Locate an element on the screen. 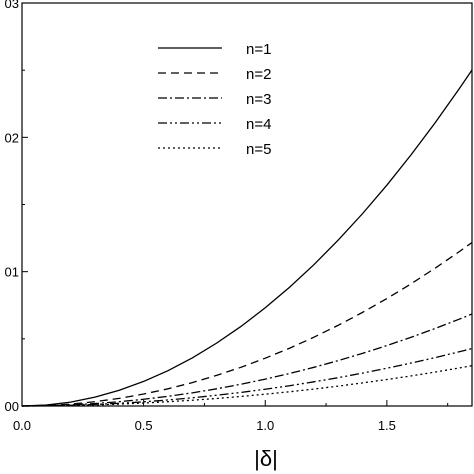 Image resolution: width=474 pixels, height=474 pixels. series-line-n=5 is located at coordinates (247, 386).